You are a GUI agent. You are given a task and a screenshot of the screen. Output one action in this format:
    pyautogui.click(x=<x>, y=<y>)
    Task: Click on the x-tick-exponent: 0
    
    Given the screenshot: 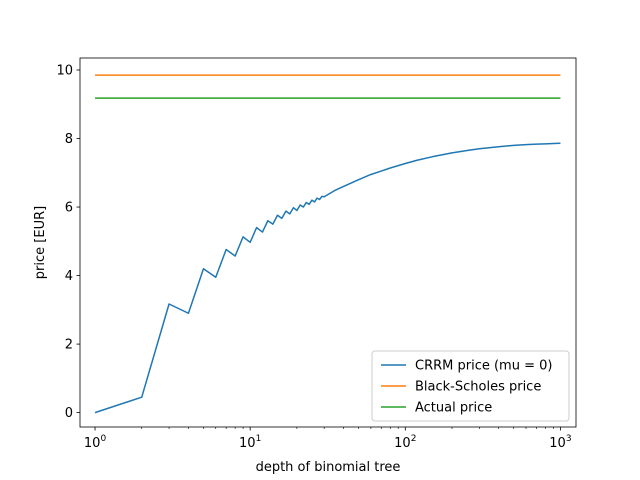 What is the action you would take?
    pyautogui.click(x=103, y=439)
    